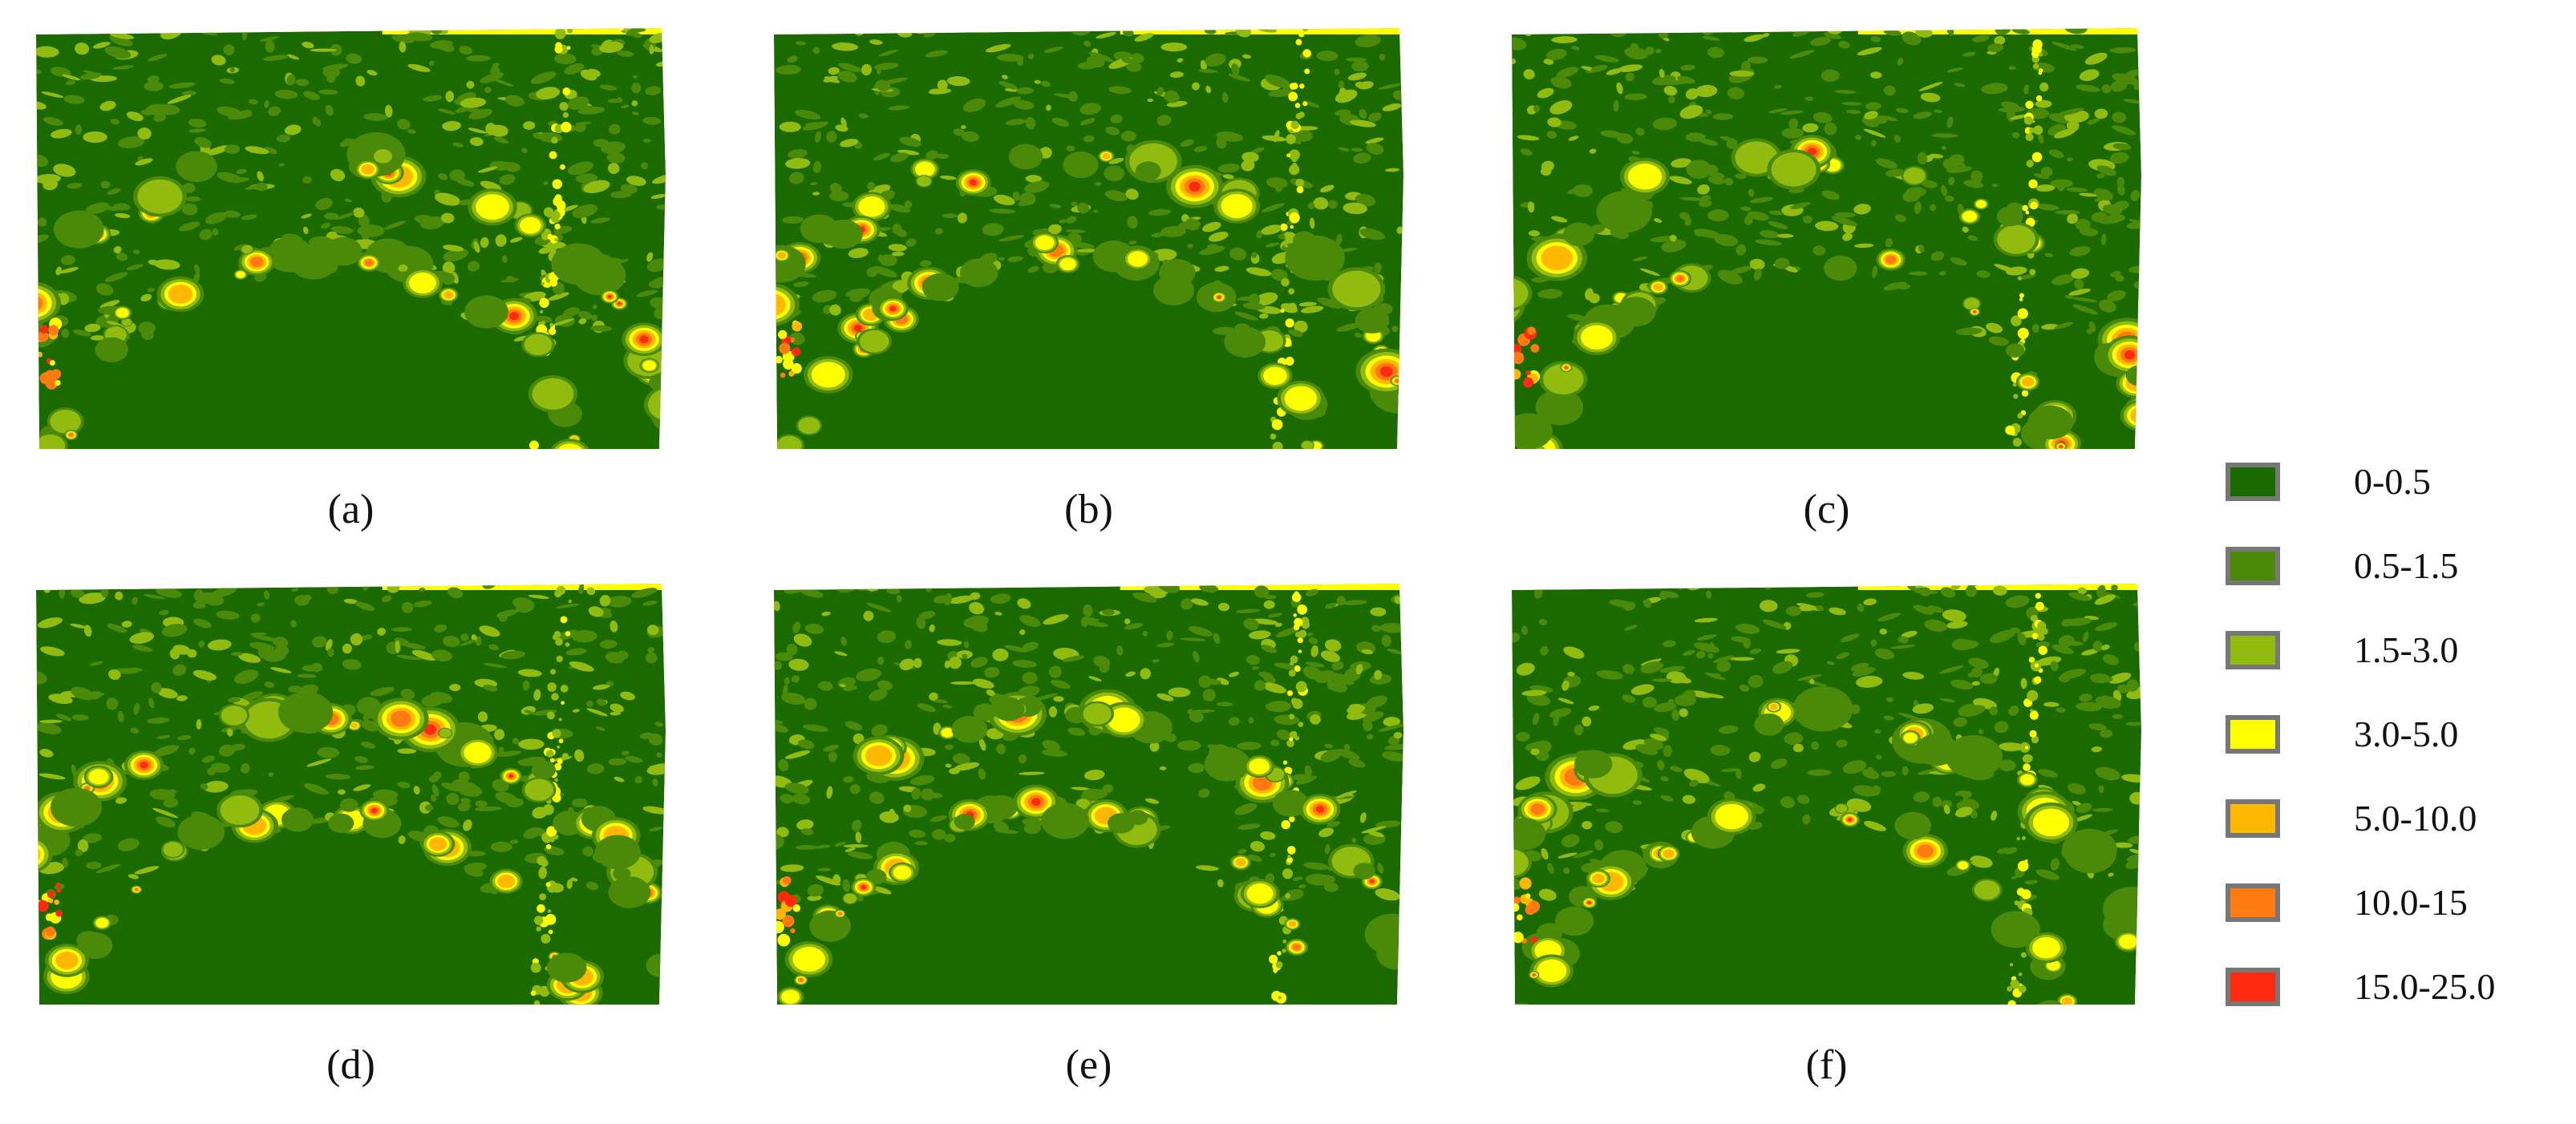 The width and height of the screenshot is (2576, 1124). What do you see at coordinates (53, 330) in the screenshot?
I see `edge-speck` at bounding box center [53, 330].